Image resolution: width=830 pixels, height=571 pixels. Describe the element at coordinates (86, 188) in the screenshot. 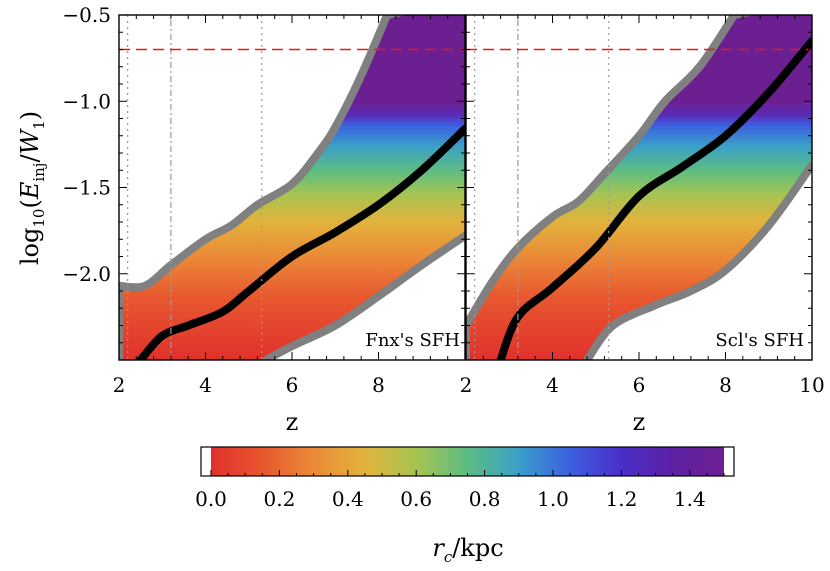

I see `y-tick-label: −1.5` at that location.